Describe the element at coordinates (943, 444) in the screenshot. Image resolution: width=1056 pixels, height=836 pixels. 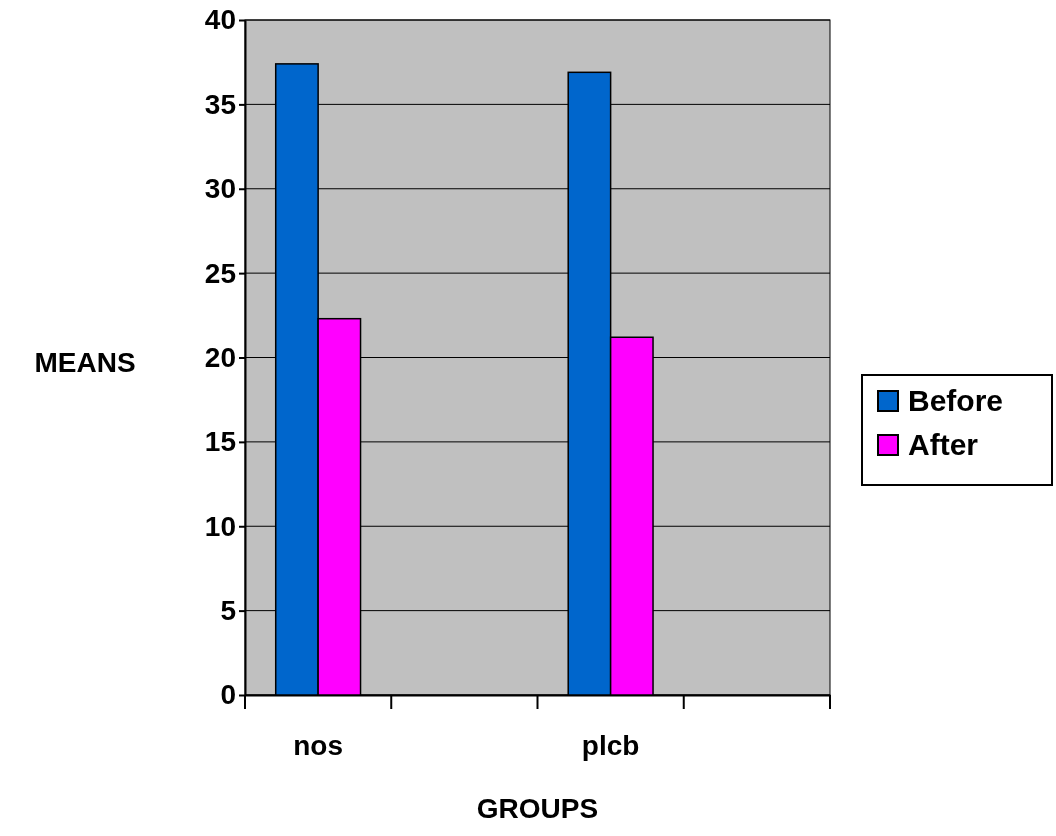
I see `legend-label: After` at that location.